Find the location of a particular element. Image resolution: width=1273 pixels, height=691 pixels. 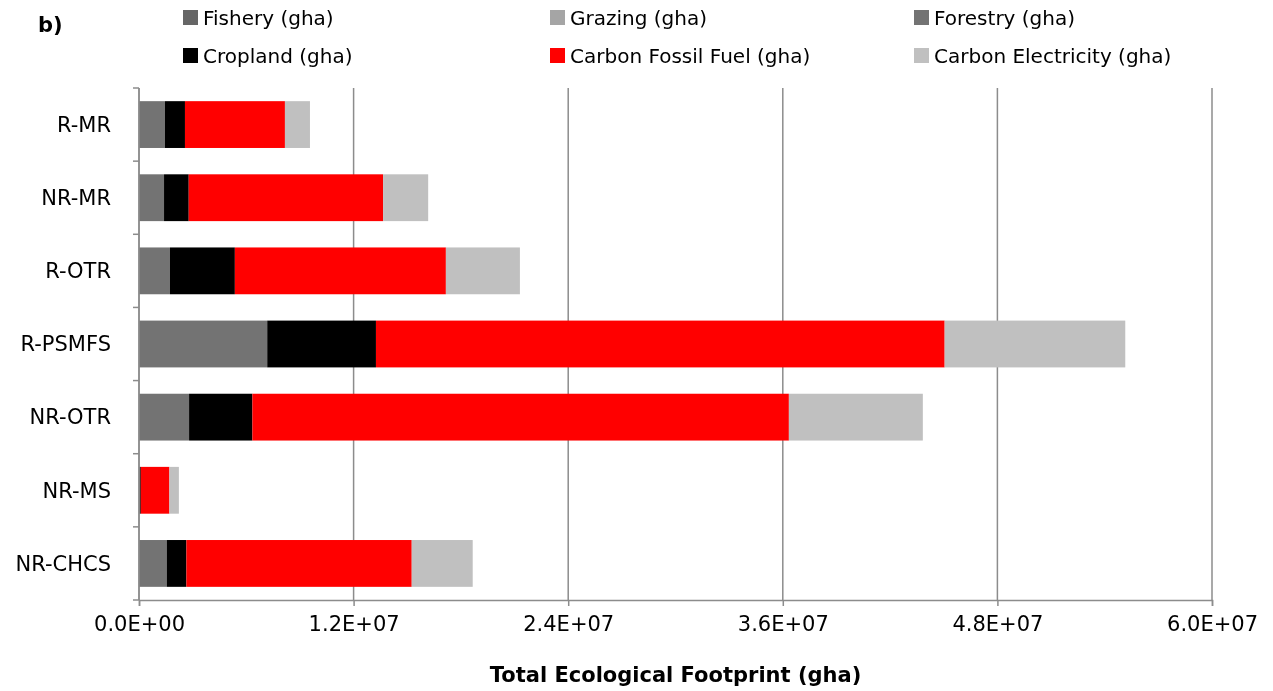

x-tick-label: 4.8E+07 is located at coordinates (998, 623).